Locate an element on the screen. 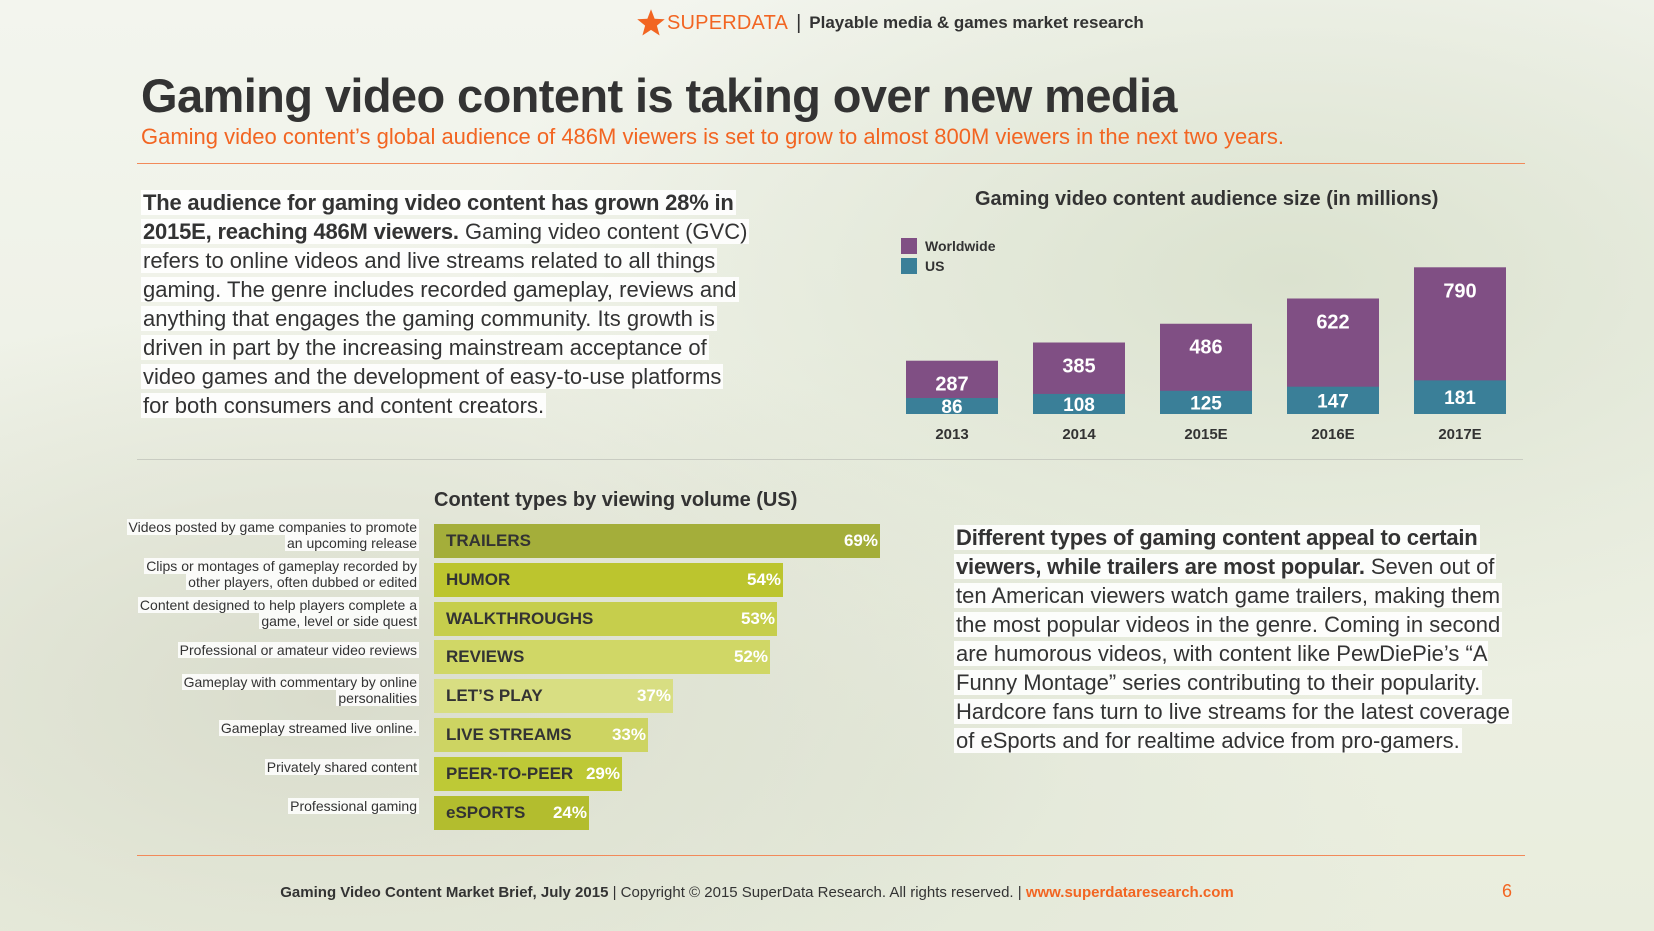 The image size is (1654, 931). value-label-us-2015e: 125 is located at coordinates (1206, 403).